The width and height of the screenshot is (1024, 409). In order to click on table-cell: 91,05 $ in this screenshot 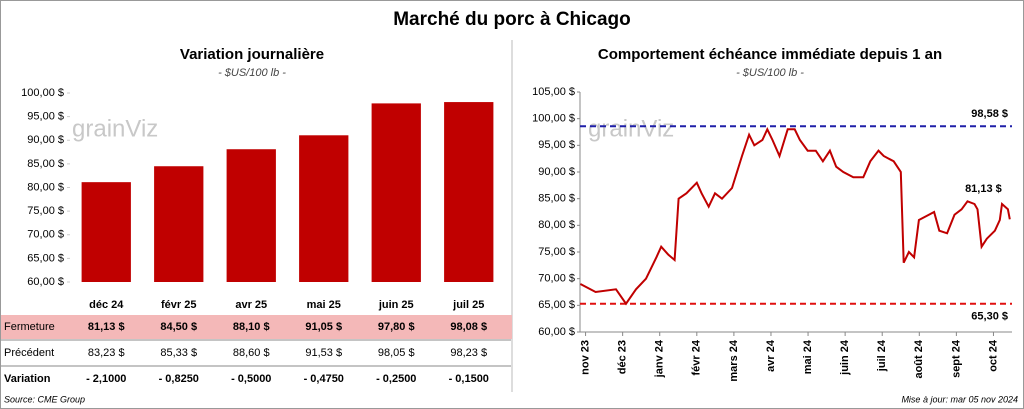, I will do `click(323, 327)`.